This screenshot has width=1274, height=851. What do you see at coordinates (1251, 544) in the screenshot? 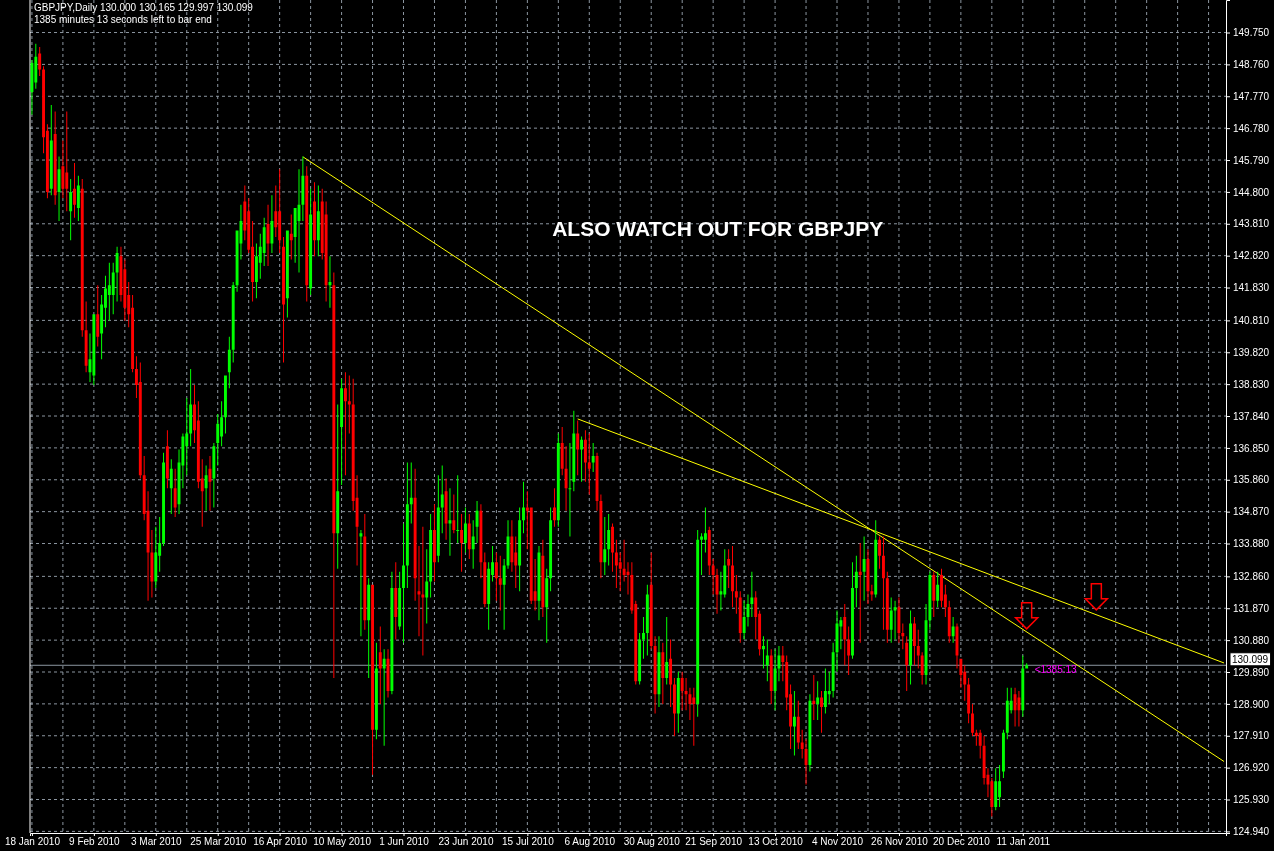
I see `y-tick-label: 133.880` at bounding box center [1251, 544].